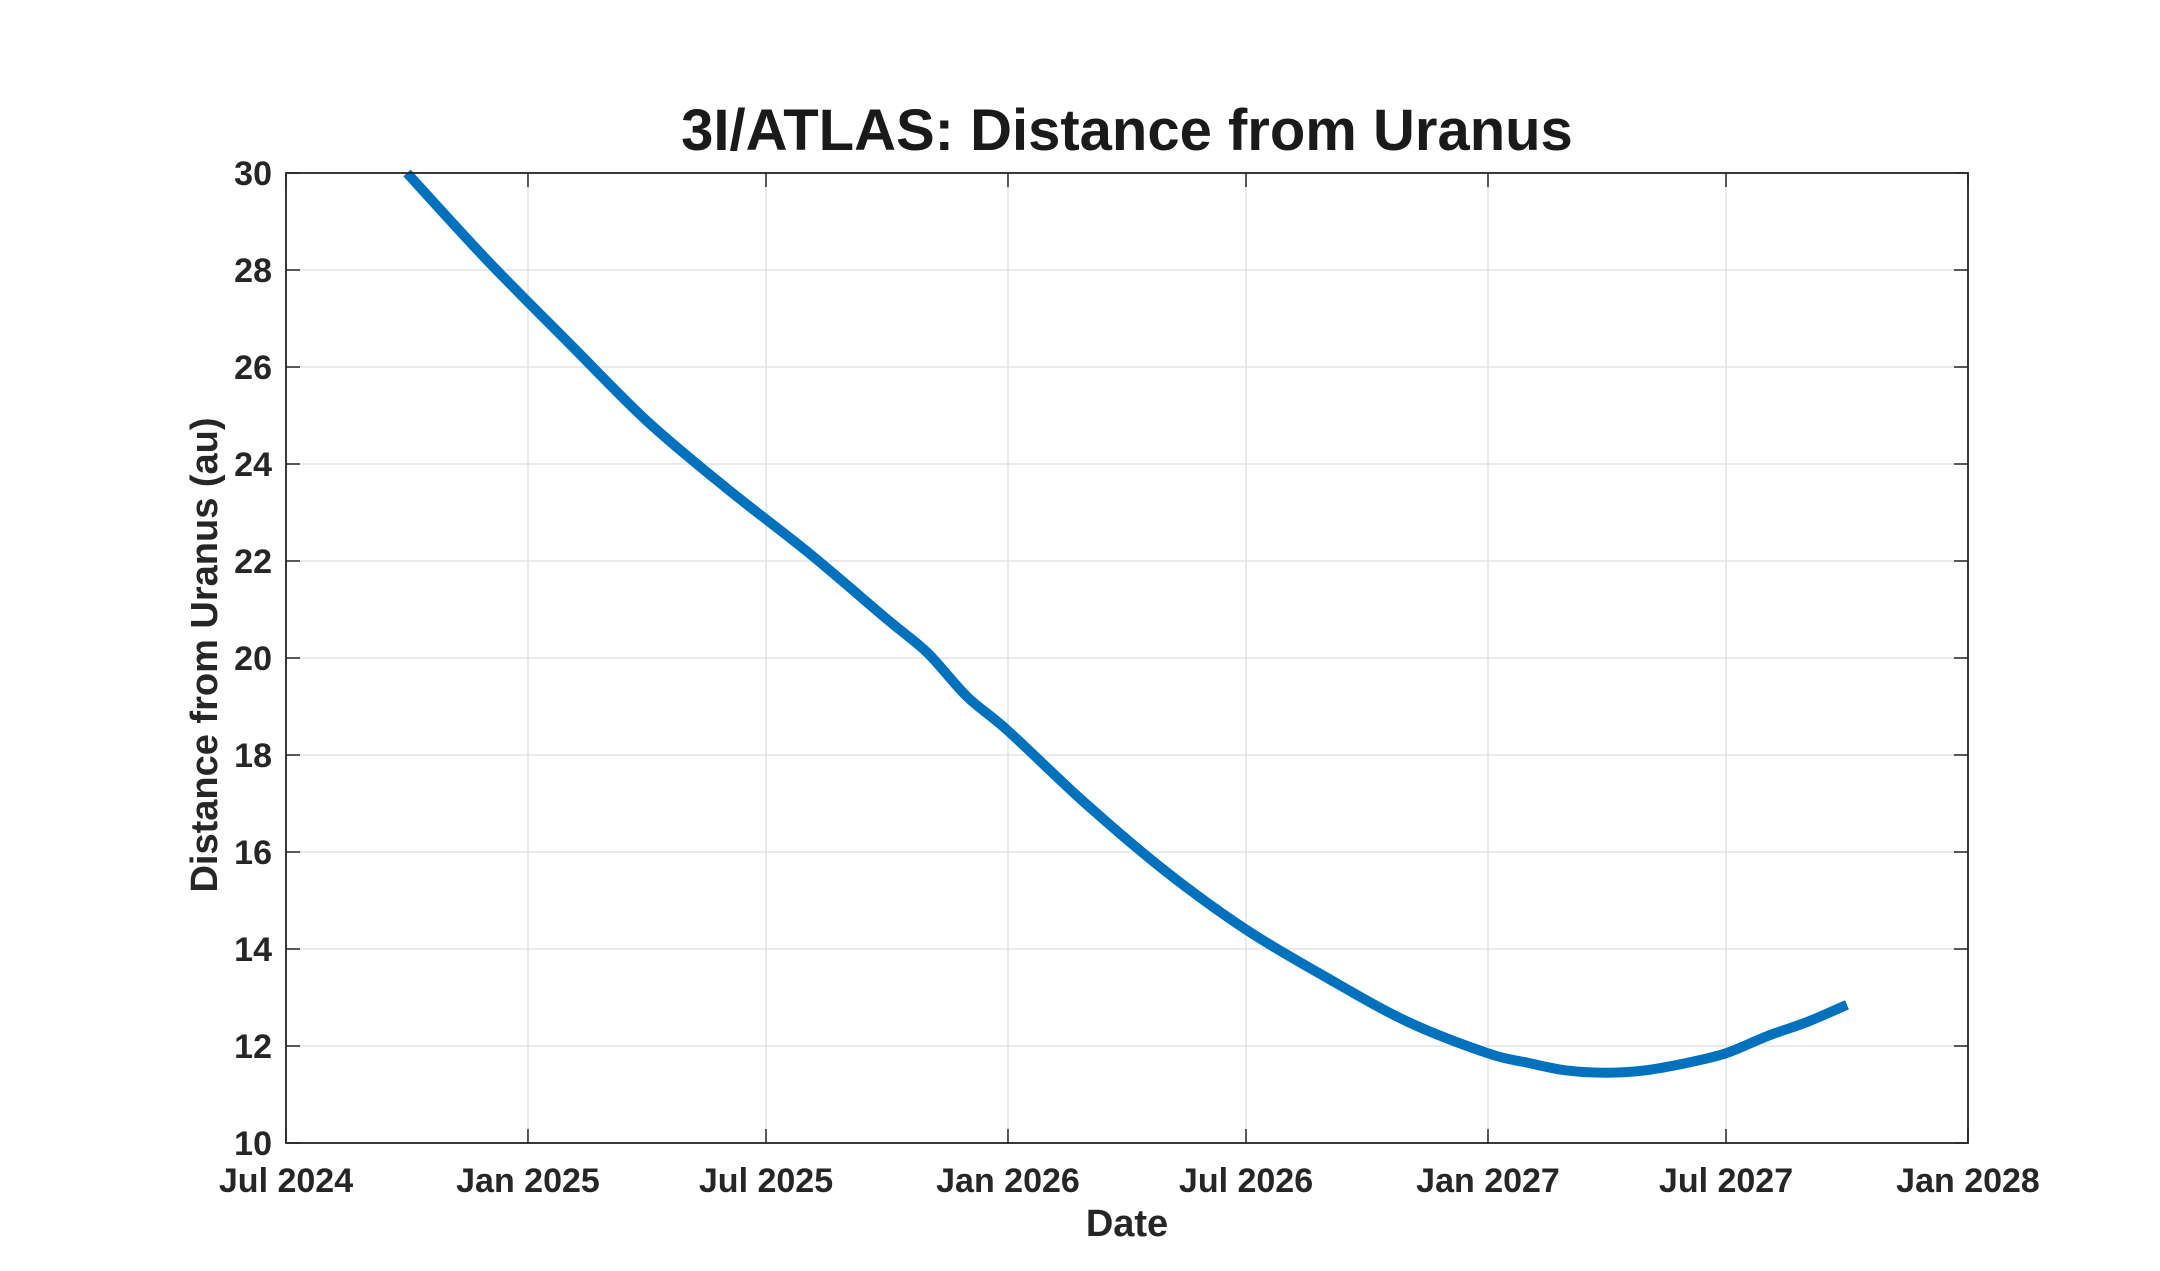 The image size is (2160, 1271). I want to click on y-tick-label: 14, so click(253, 950).